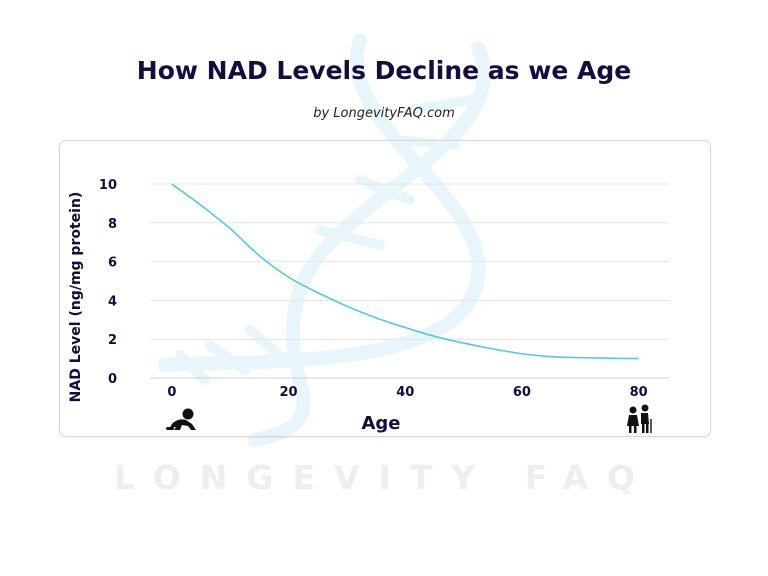 The height and width of the screenshot is (576, 768). Describe the element at coordinates (384, 70) in the screenshot. I see `page-title: How NAD Levels Decline as we Age` at that location.